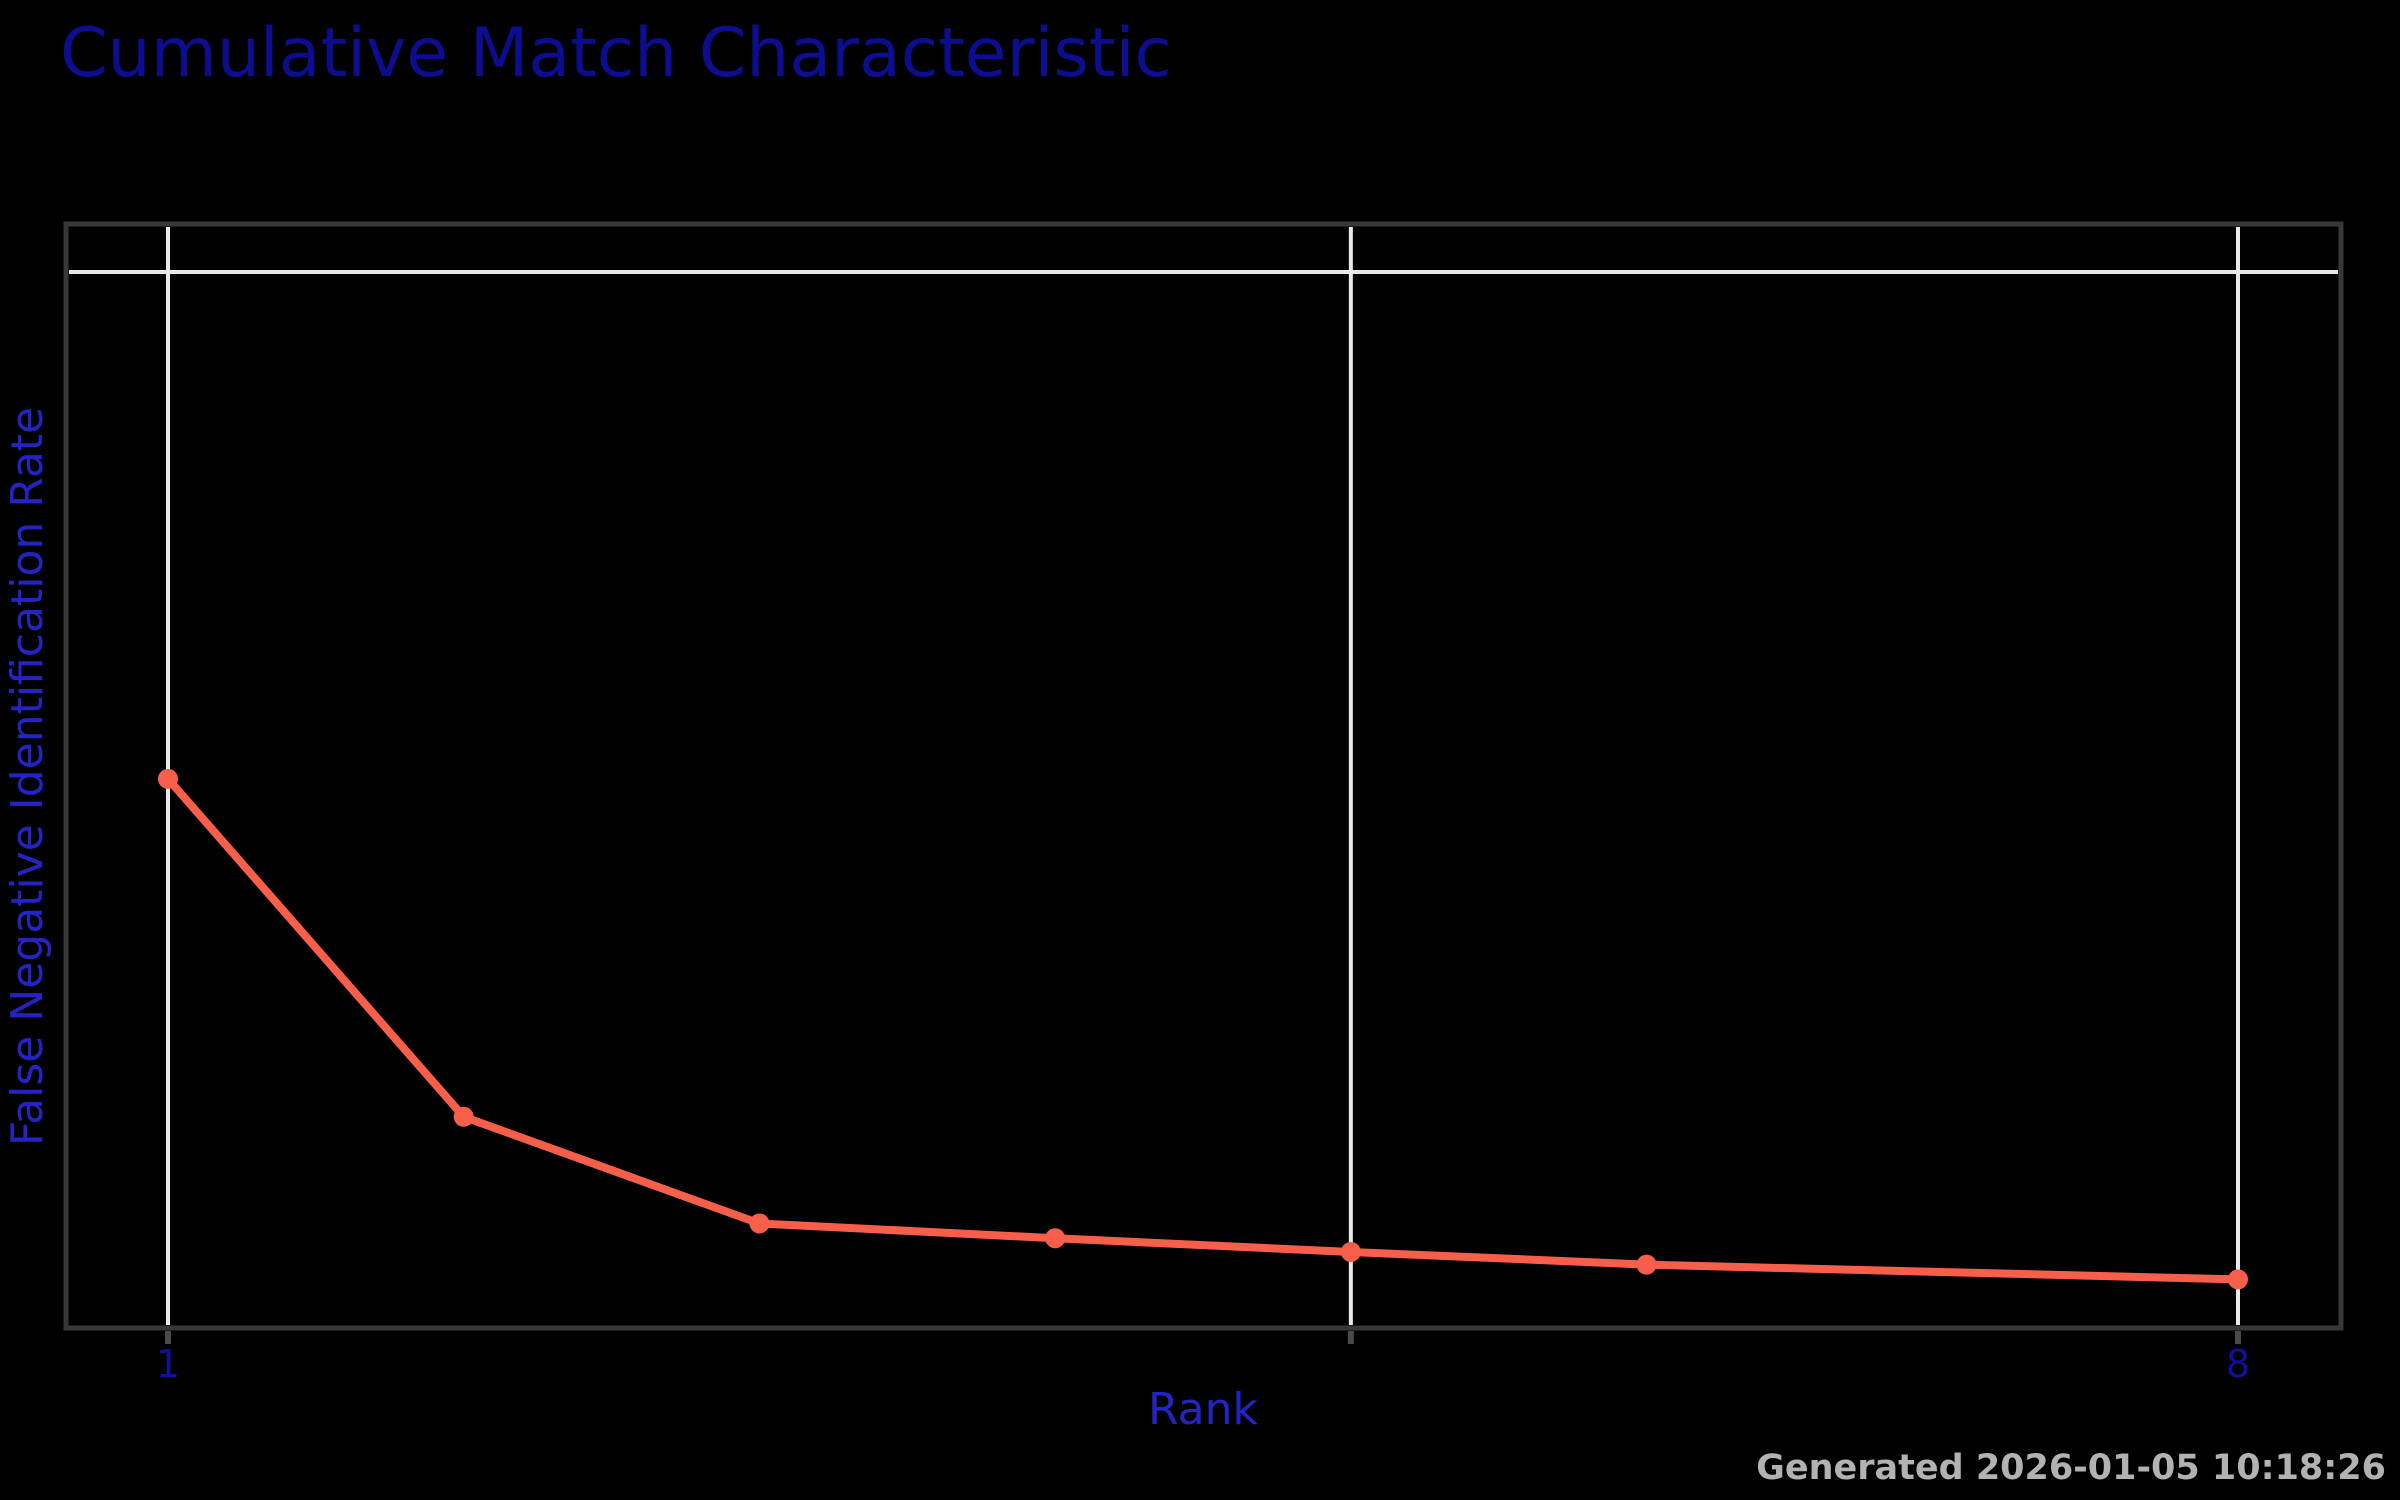 This screenshot has height=1500, width=2400. I want to click on y-axis-label: False Negative Identification Rate, so click(28, 776).